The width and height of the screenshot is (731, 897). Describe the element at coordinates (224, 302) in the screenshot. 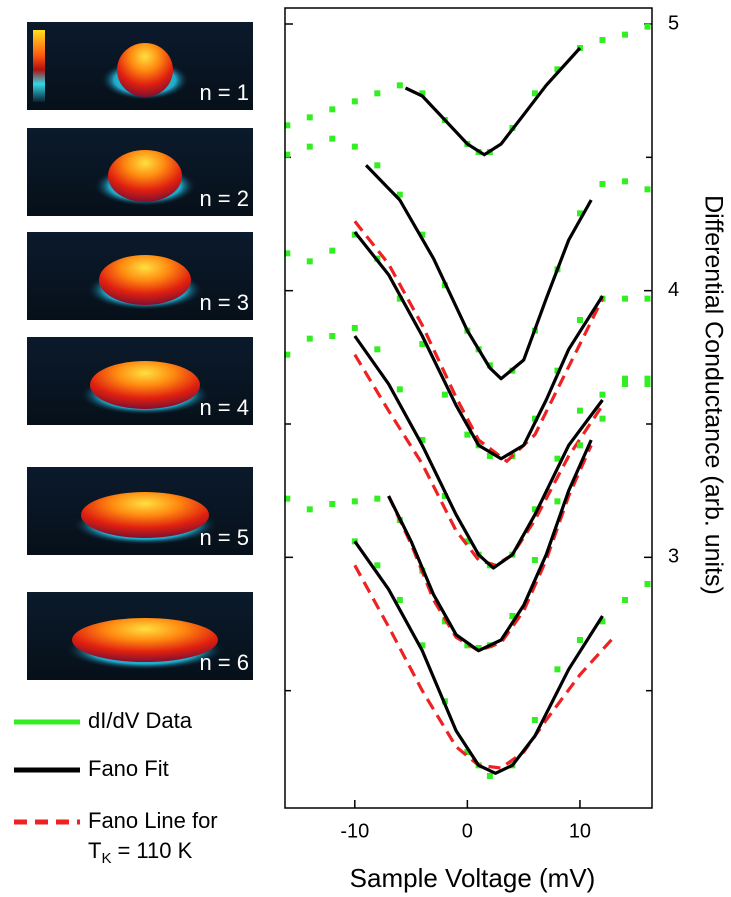

I see `panel-label: n = 3` at that location.